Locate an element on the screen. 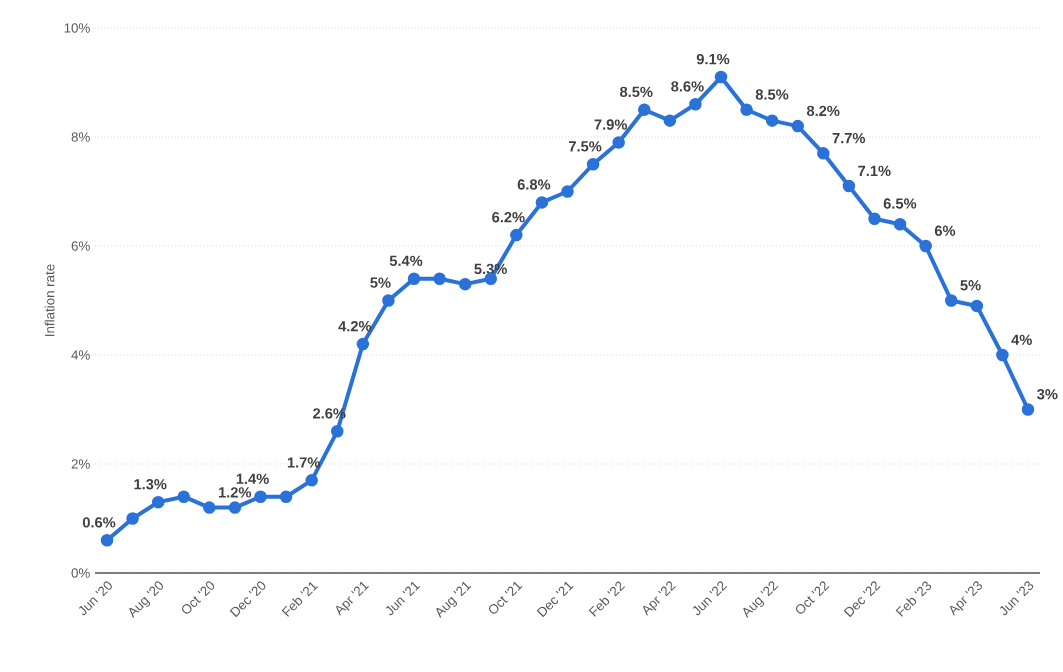 The height and width of the screenshot is (672, 1063). data-label: 1.4% is located at coordinates (252, 478).